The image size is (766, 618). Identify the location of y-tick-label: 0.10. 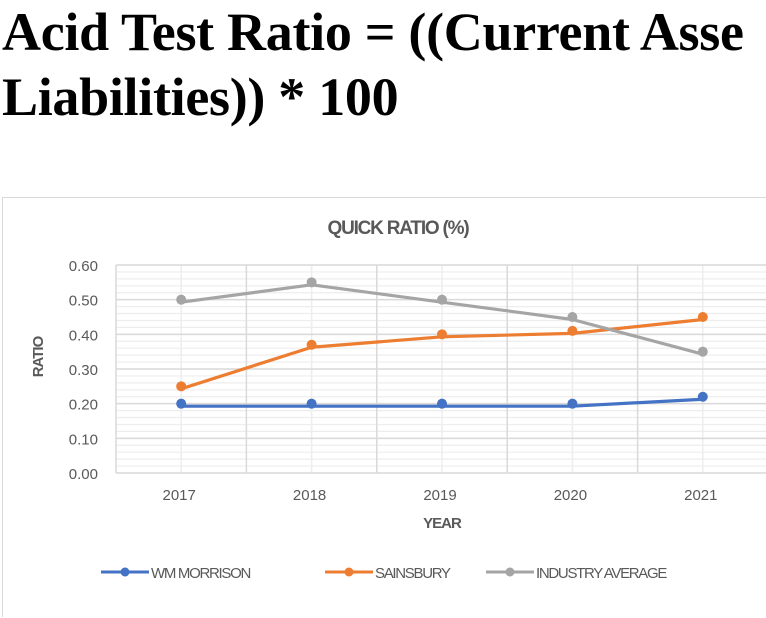
(83, 439).